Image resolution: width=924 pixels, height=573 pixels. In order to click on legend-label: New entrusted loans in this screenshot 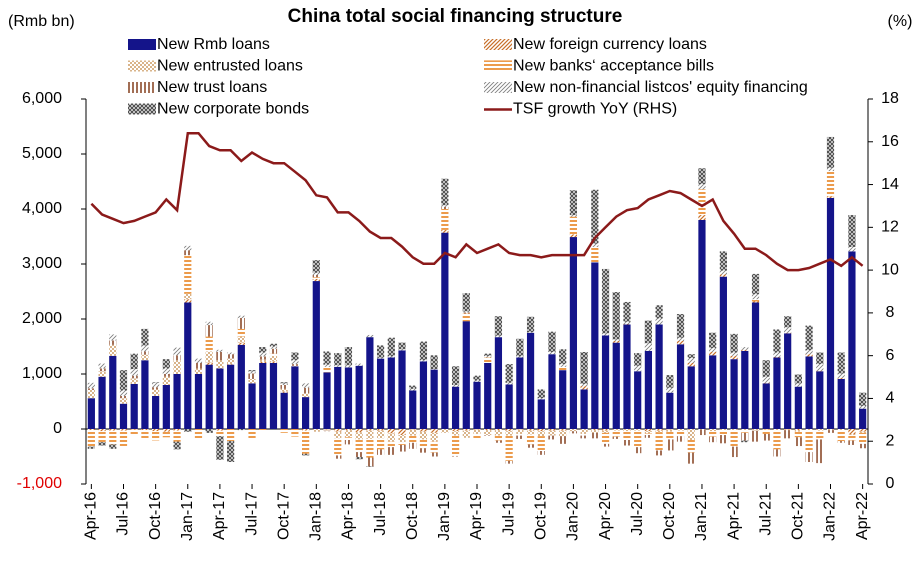, I will do `click(230, 66)`.